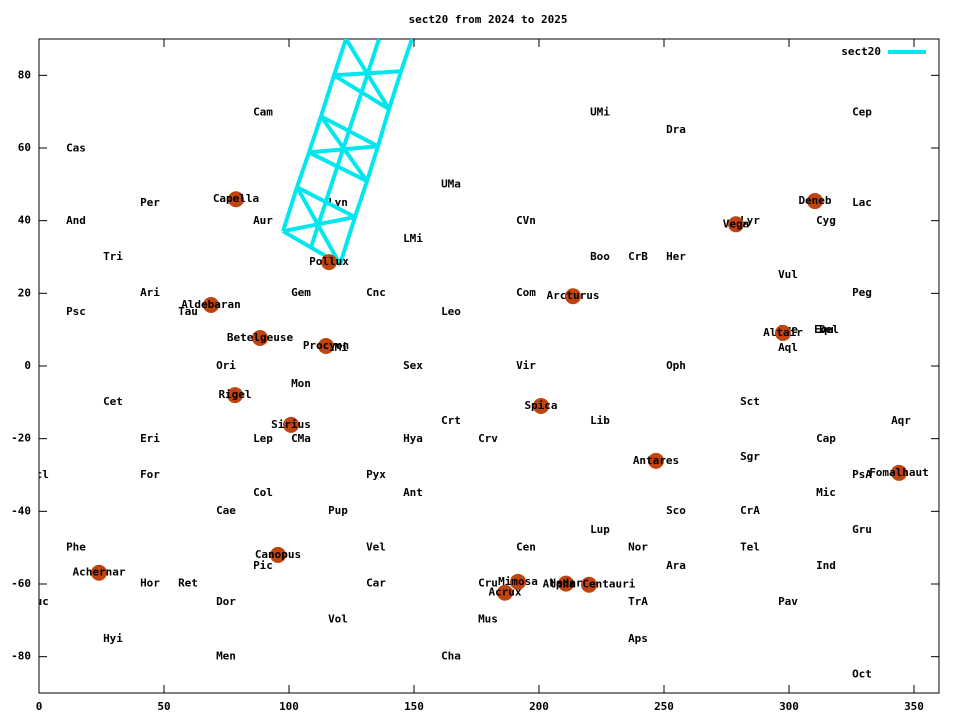 This screenshot has width=960, height=720. Describe the element at coordinates (573, 295) in the screenshot. I see `star-label: Arcturus` at that location.